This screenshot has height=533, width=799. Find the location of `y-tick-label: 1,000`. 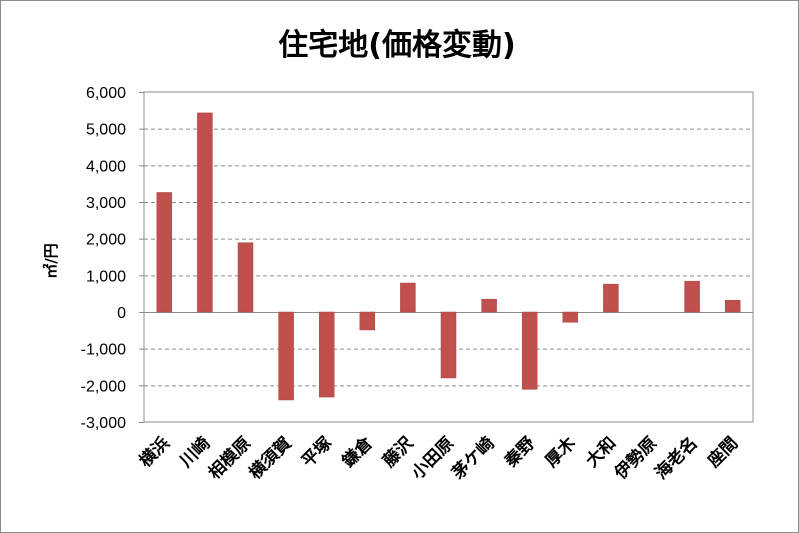

y-tick-label: 1,000 is located at coordinates (106, 276).